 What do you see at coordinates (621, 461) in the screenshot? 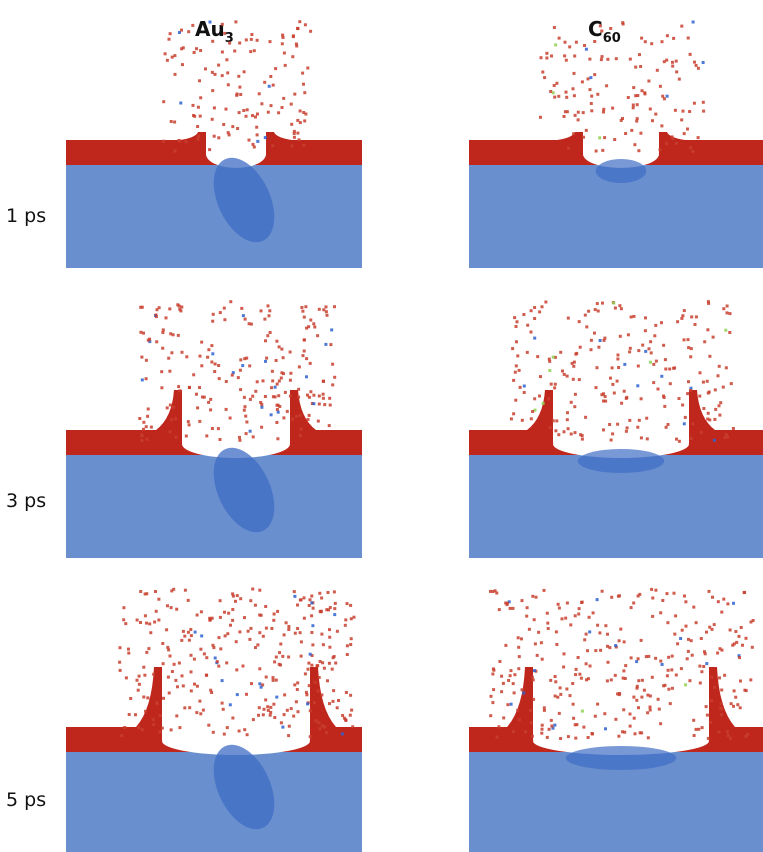
I see `damage-plume` at bounding box center [621, 461].